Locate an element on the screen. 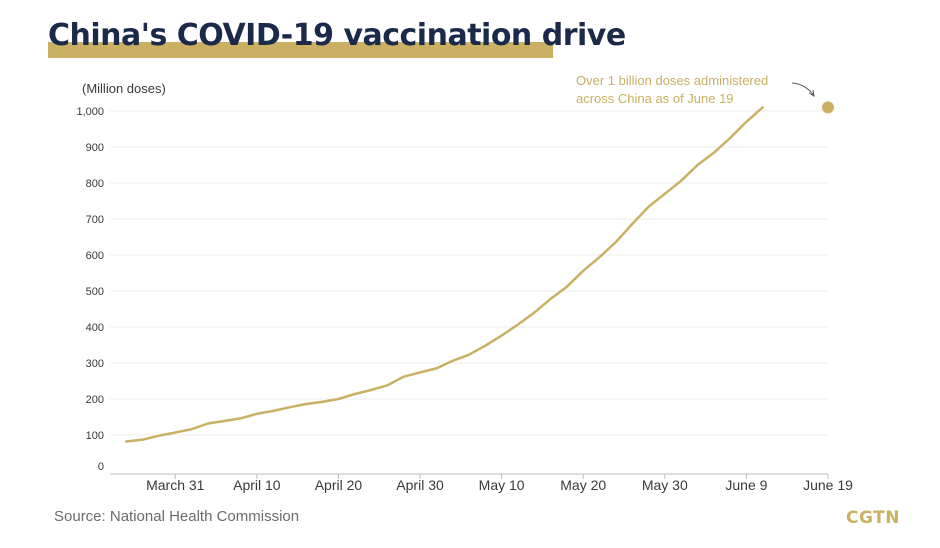  y-tick-label: 500 is located at coordinates (95, 292).